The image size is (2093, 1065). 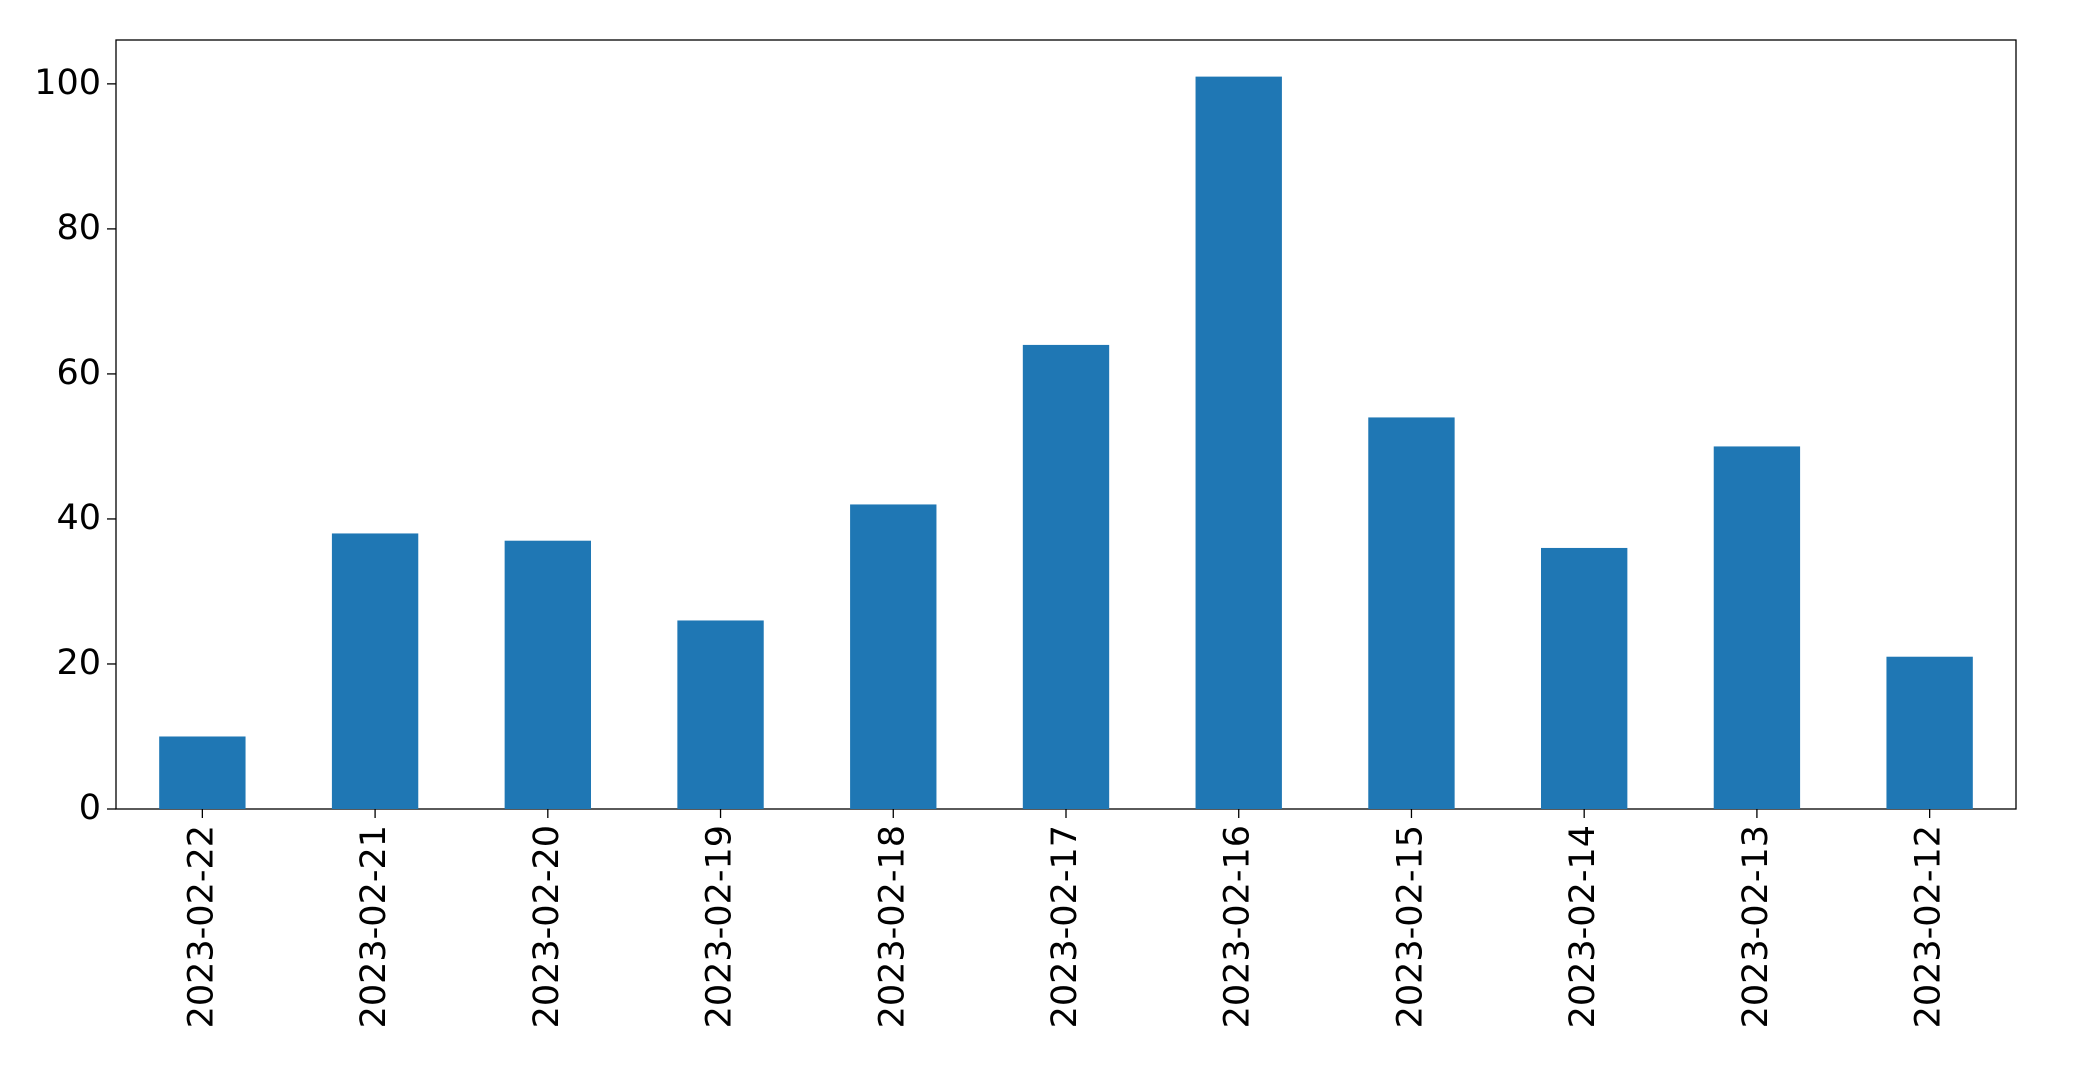 What do you see at coordinates (90, 808) in the screenshot?
I see `y-tick-label: 0` at bounding box center [90, 808].